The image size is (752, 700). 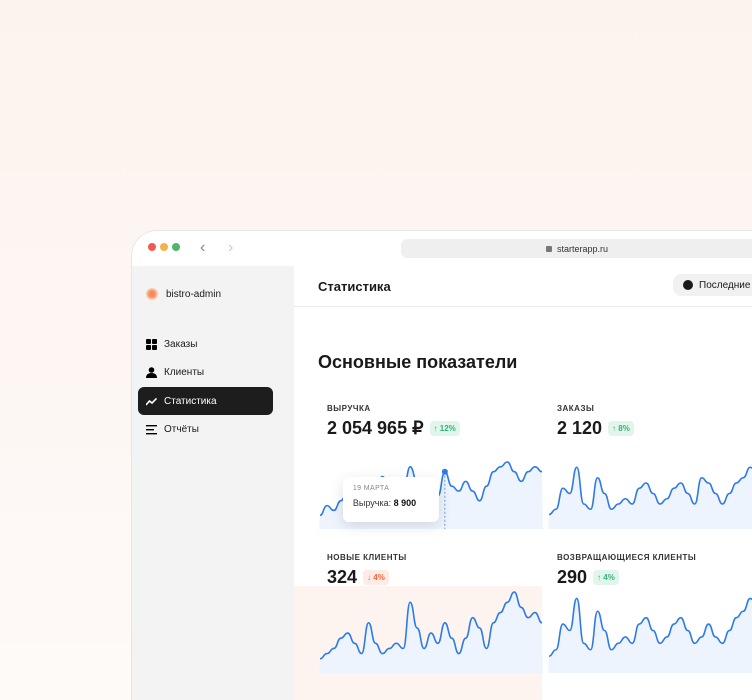 I want to click on sidebar-item-statistics: Статистика, so click(x=205, y=401).